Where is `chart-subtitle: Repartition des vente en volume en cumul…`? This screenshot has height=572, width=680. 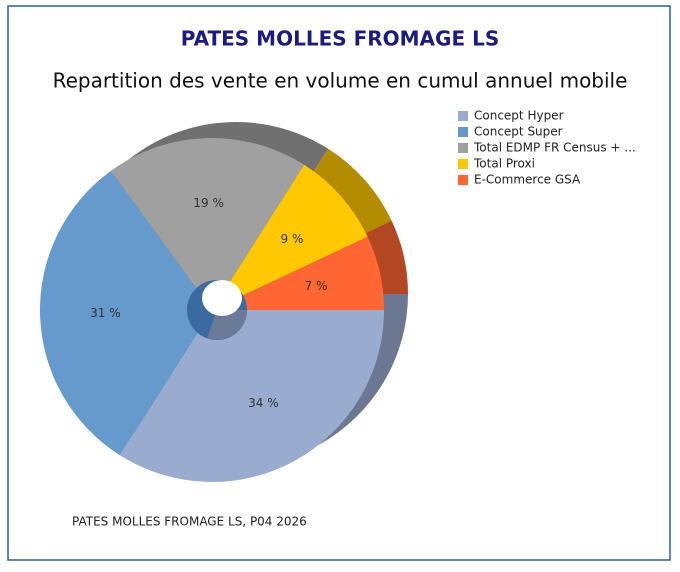
chart-subtitle: Repartition des vente en volume en cumul… is located at coordinates (340, 81).